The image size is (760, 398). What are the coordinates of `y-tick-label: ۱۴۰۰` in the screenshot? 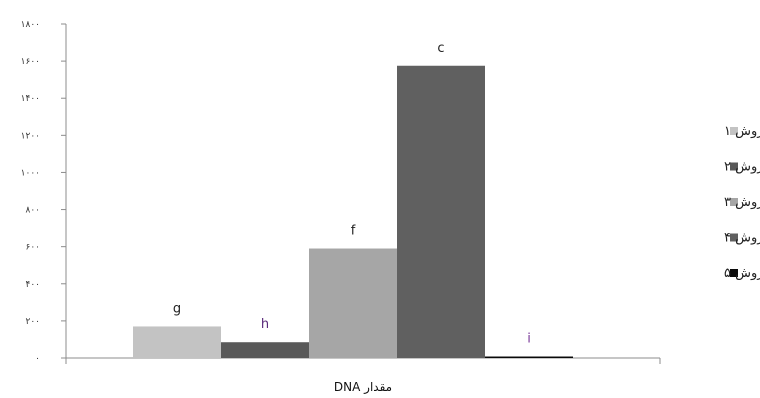 It's located at (30, 99).